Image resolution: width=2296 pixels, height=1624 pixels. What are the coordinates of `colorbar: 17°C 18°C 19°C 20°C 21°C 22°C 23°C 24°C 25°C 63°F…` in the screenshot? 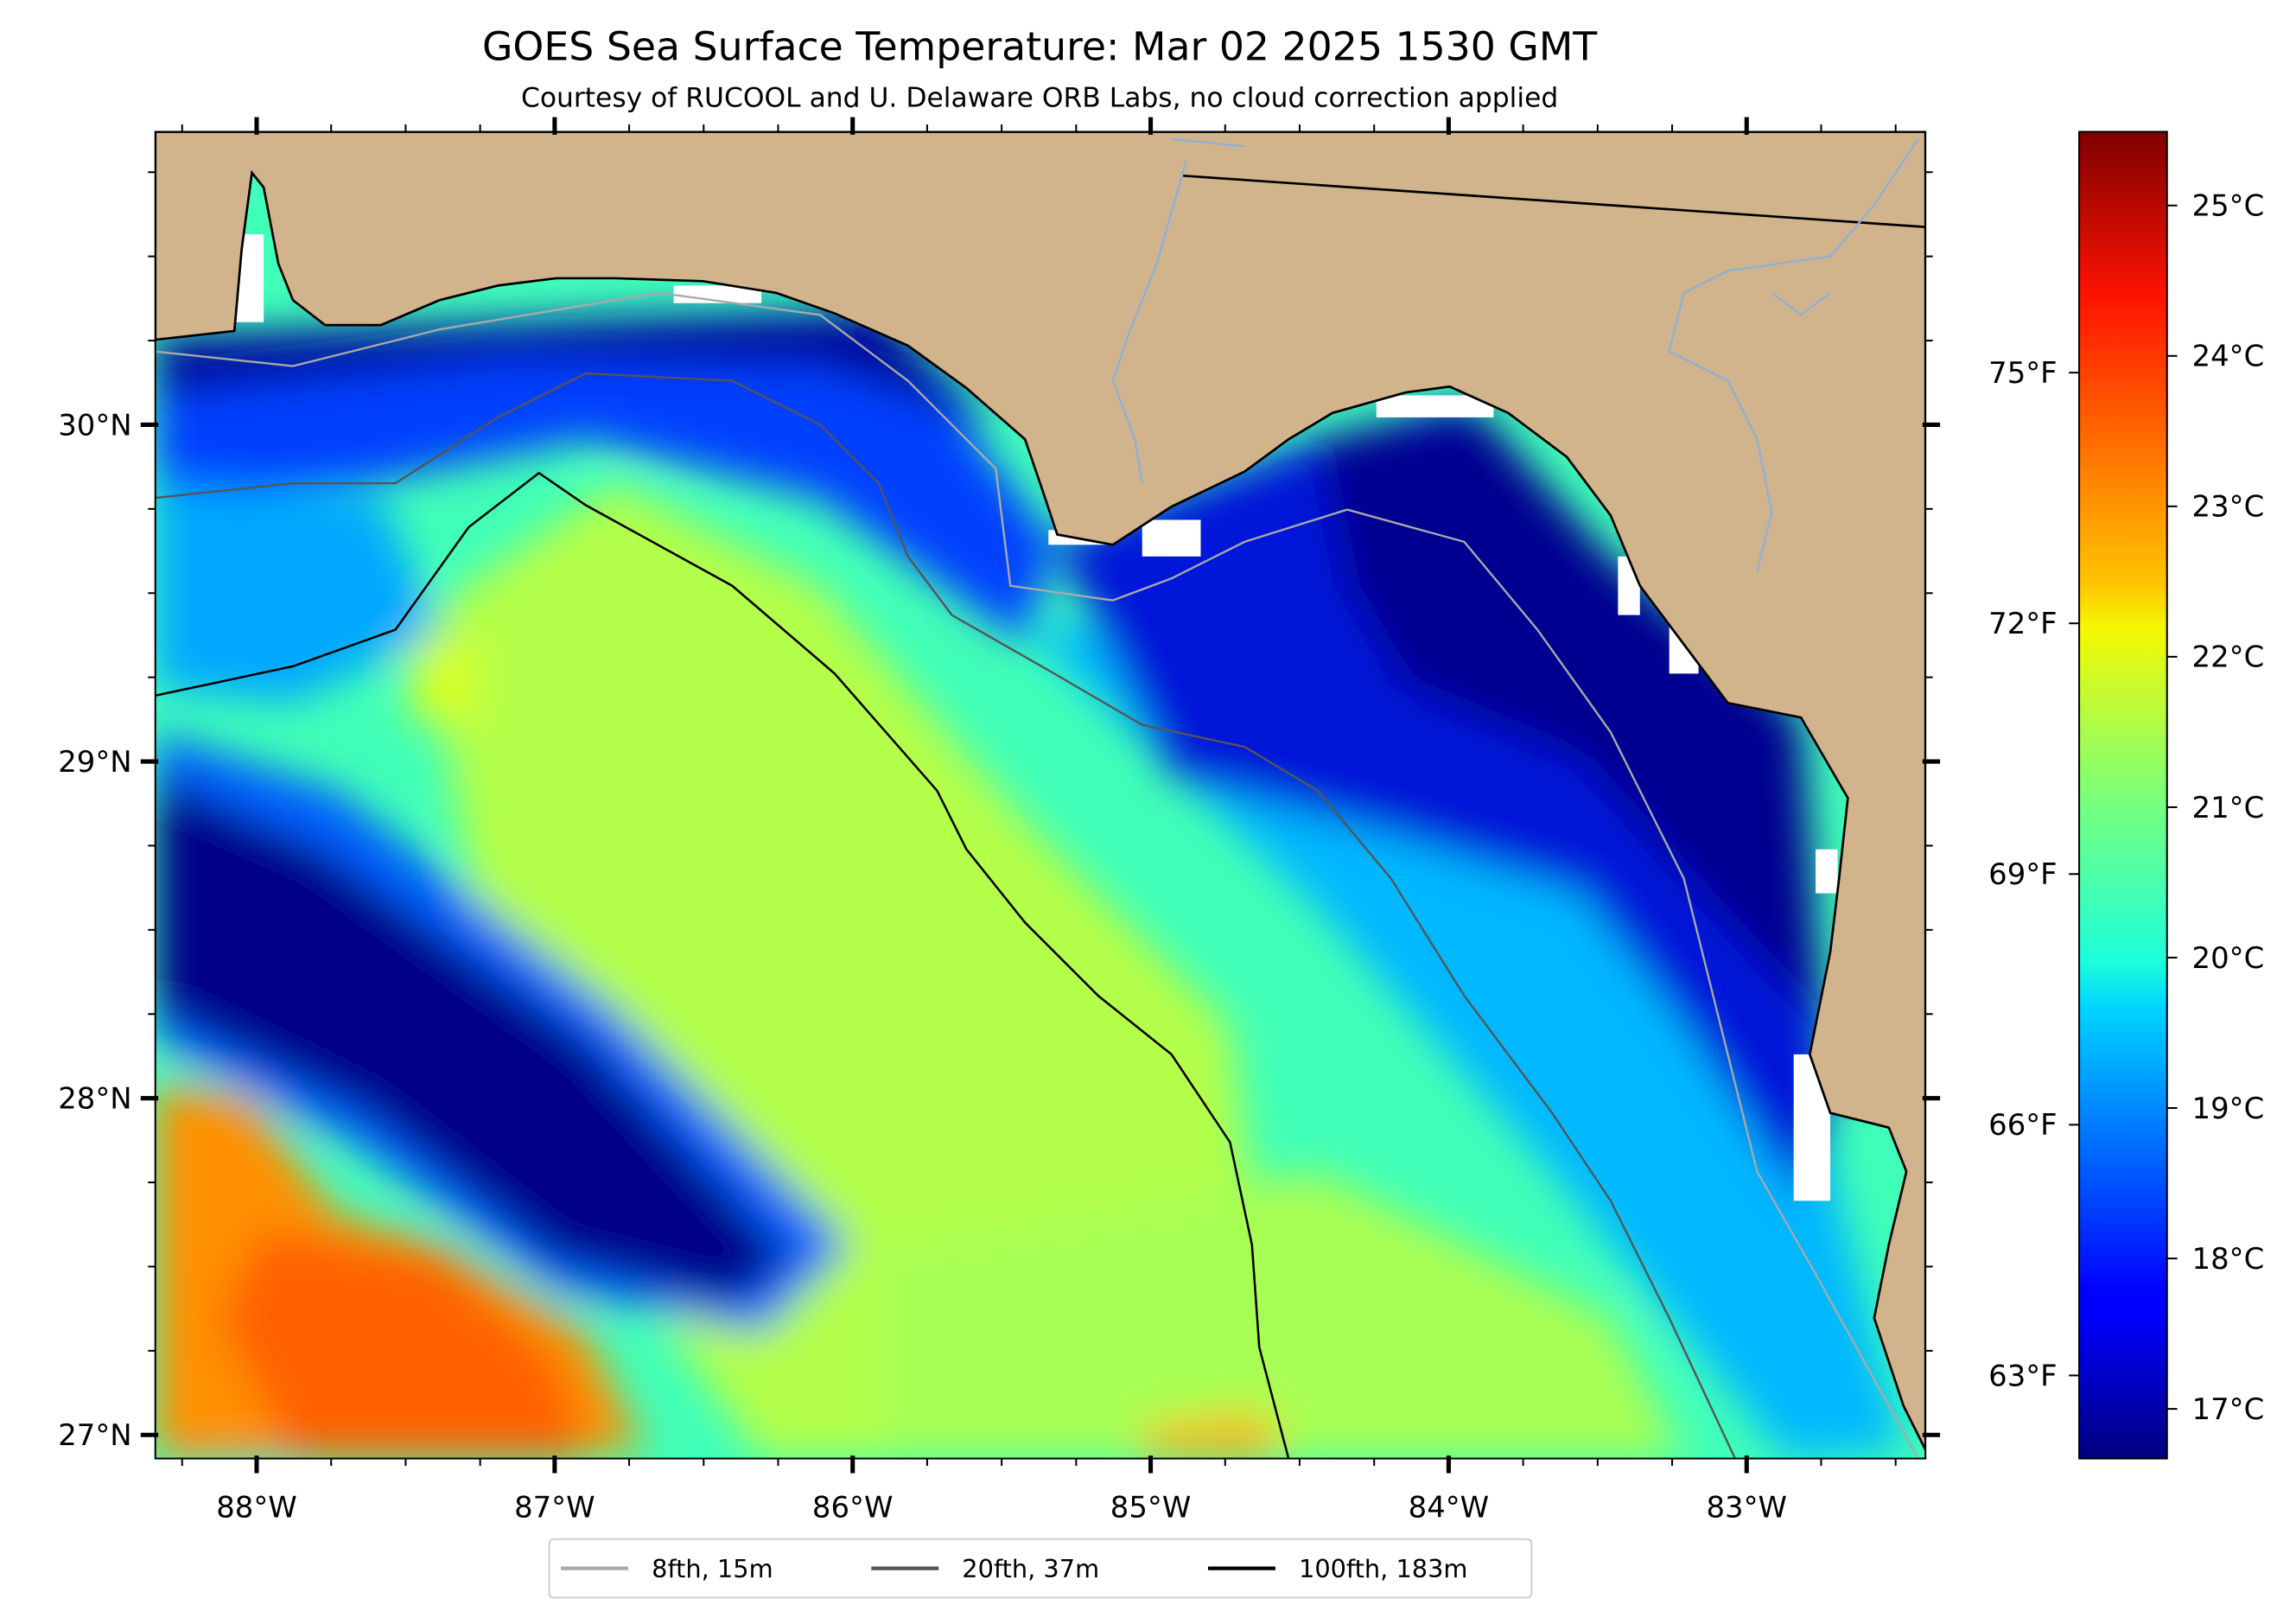 It's located at (2126, 795).